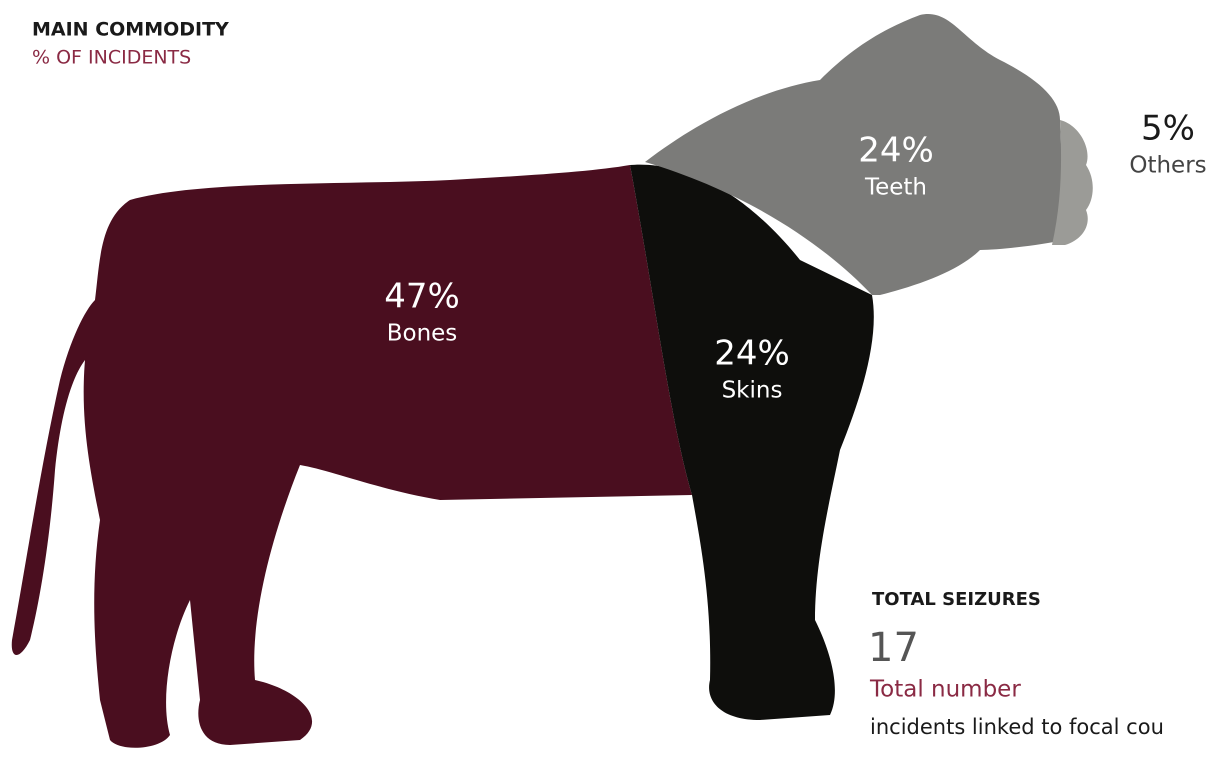 The width and height of the screenshot is (1227, 760). I want to click on summary-value: 17, so click(893, 648).